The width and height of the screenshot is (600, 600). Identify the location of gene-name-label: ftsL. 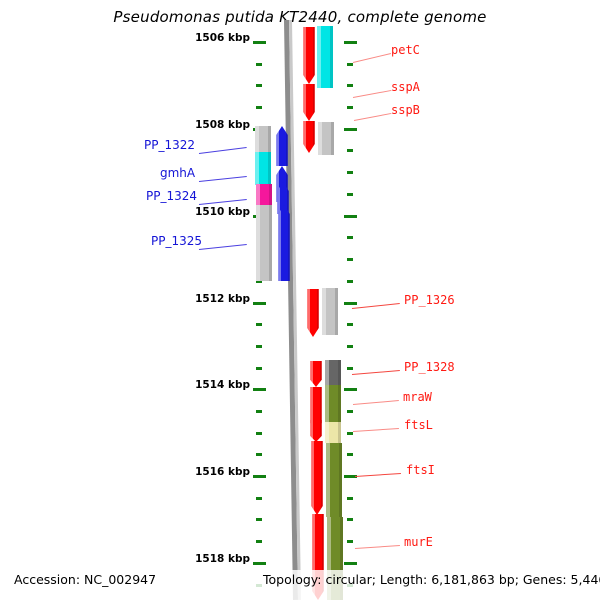
(418, 425).